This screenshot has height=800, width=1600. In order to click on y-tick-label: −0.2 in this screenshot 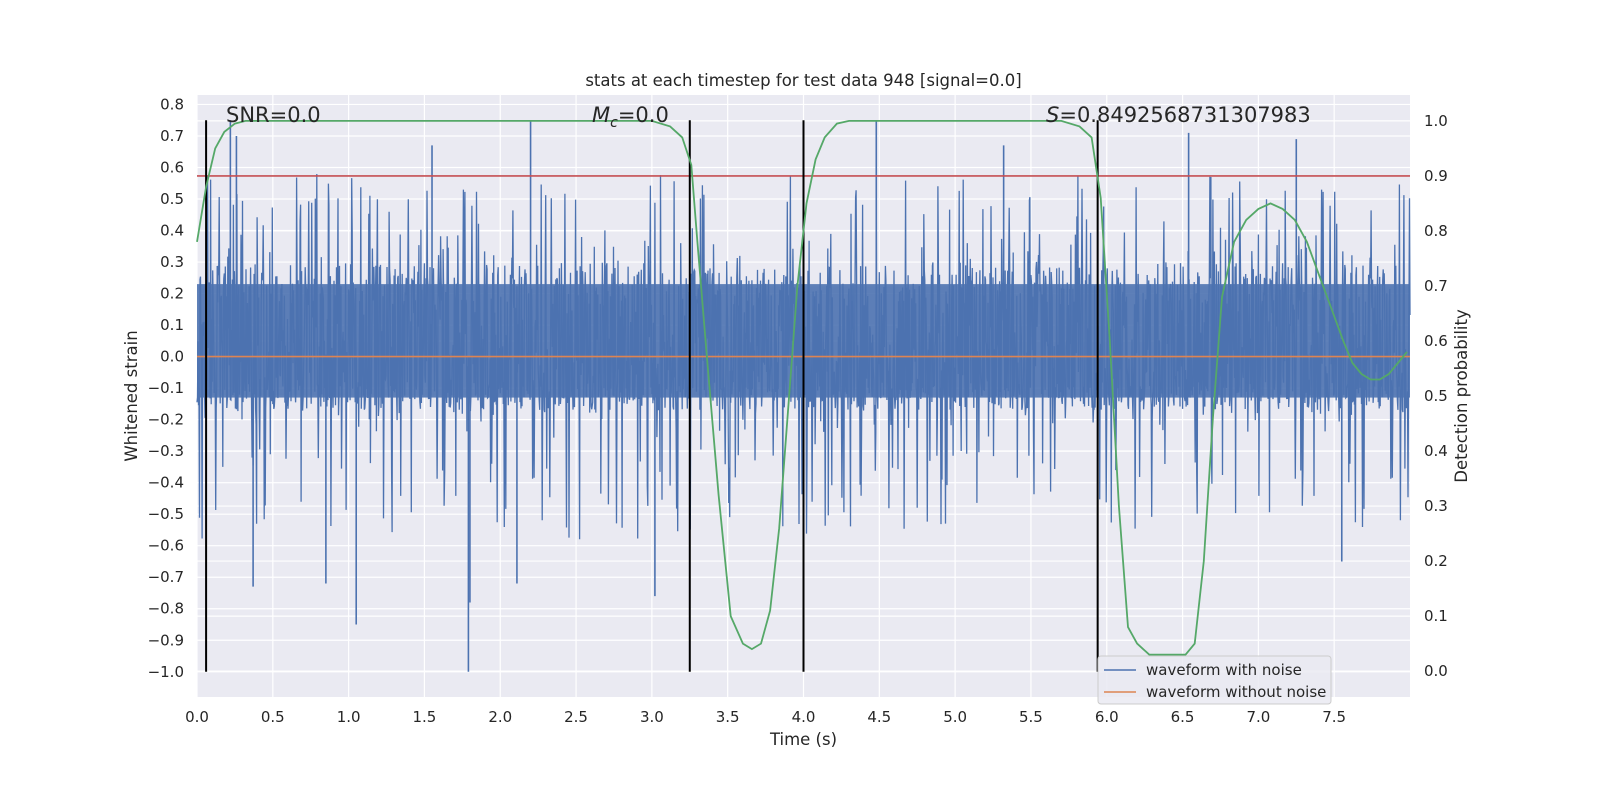, I will do `click(166, 420)`.